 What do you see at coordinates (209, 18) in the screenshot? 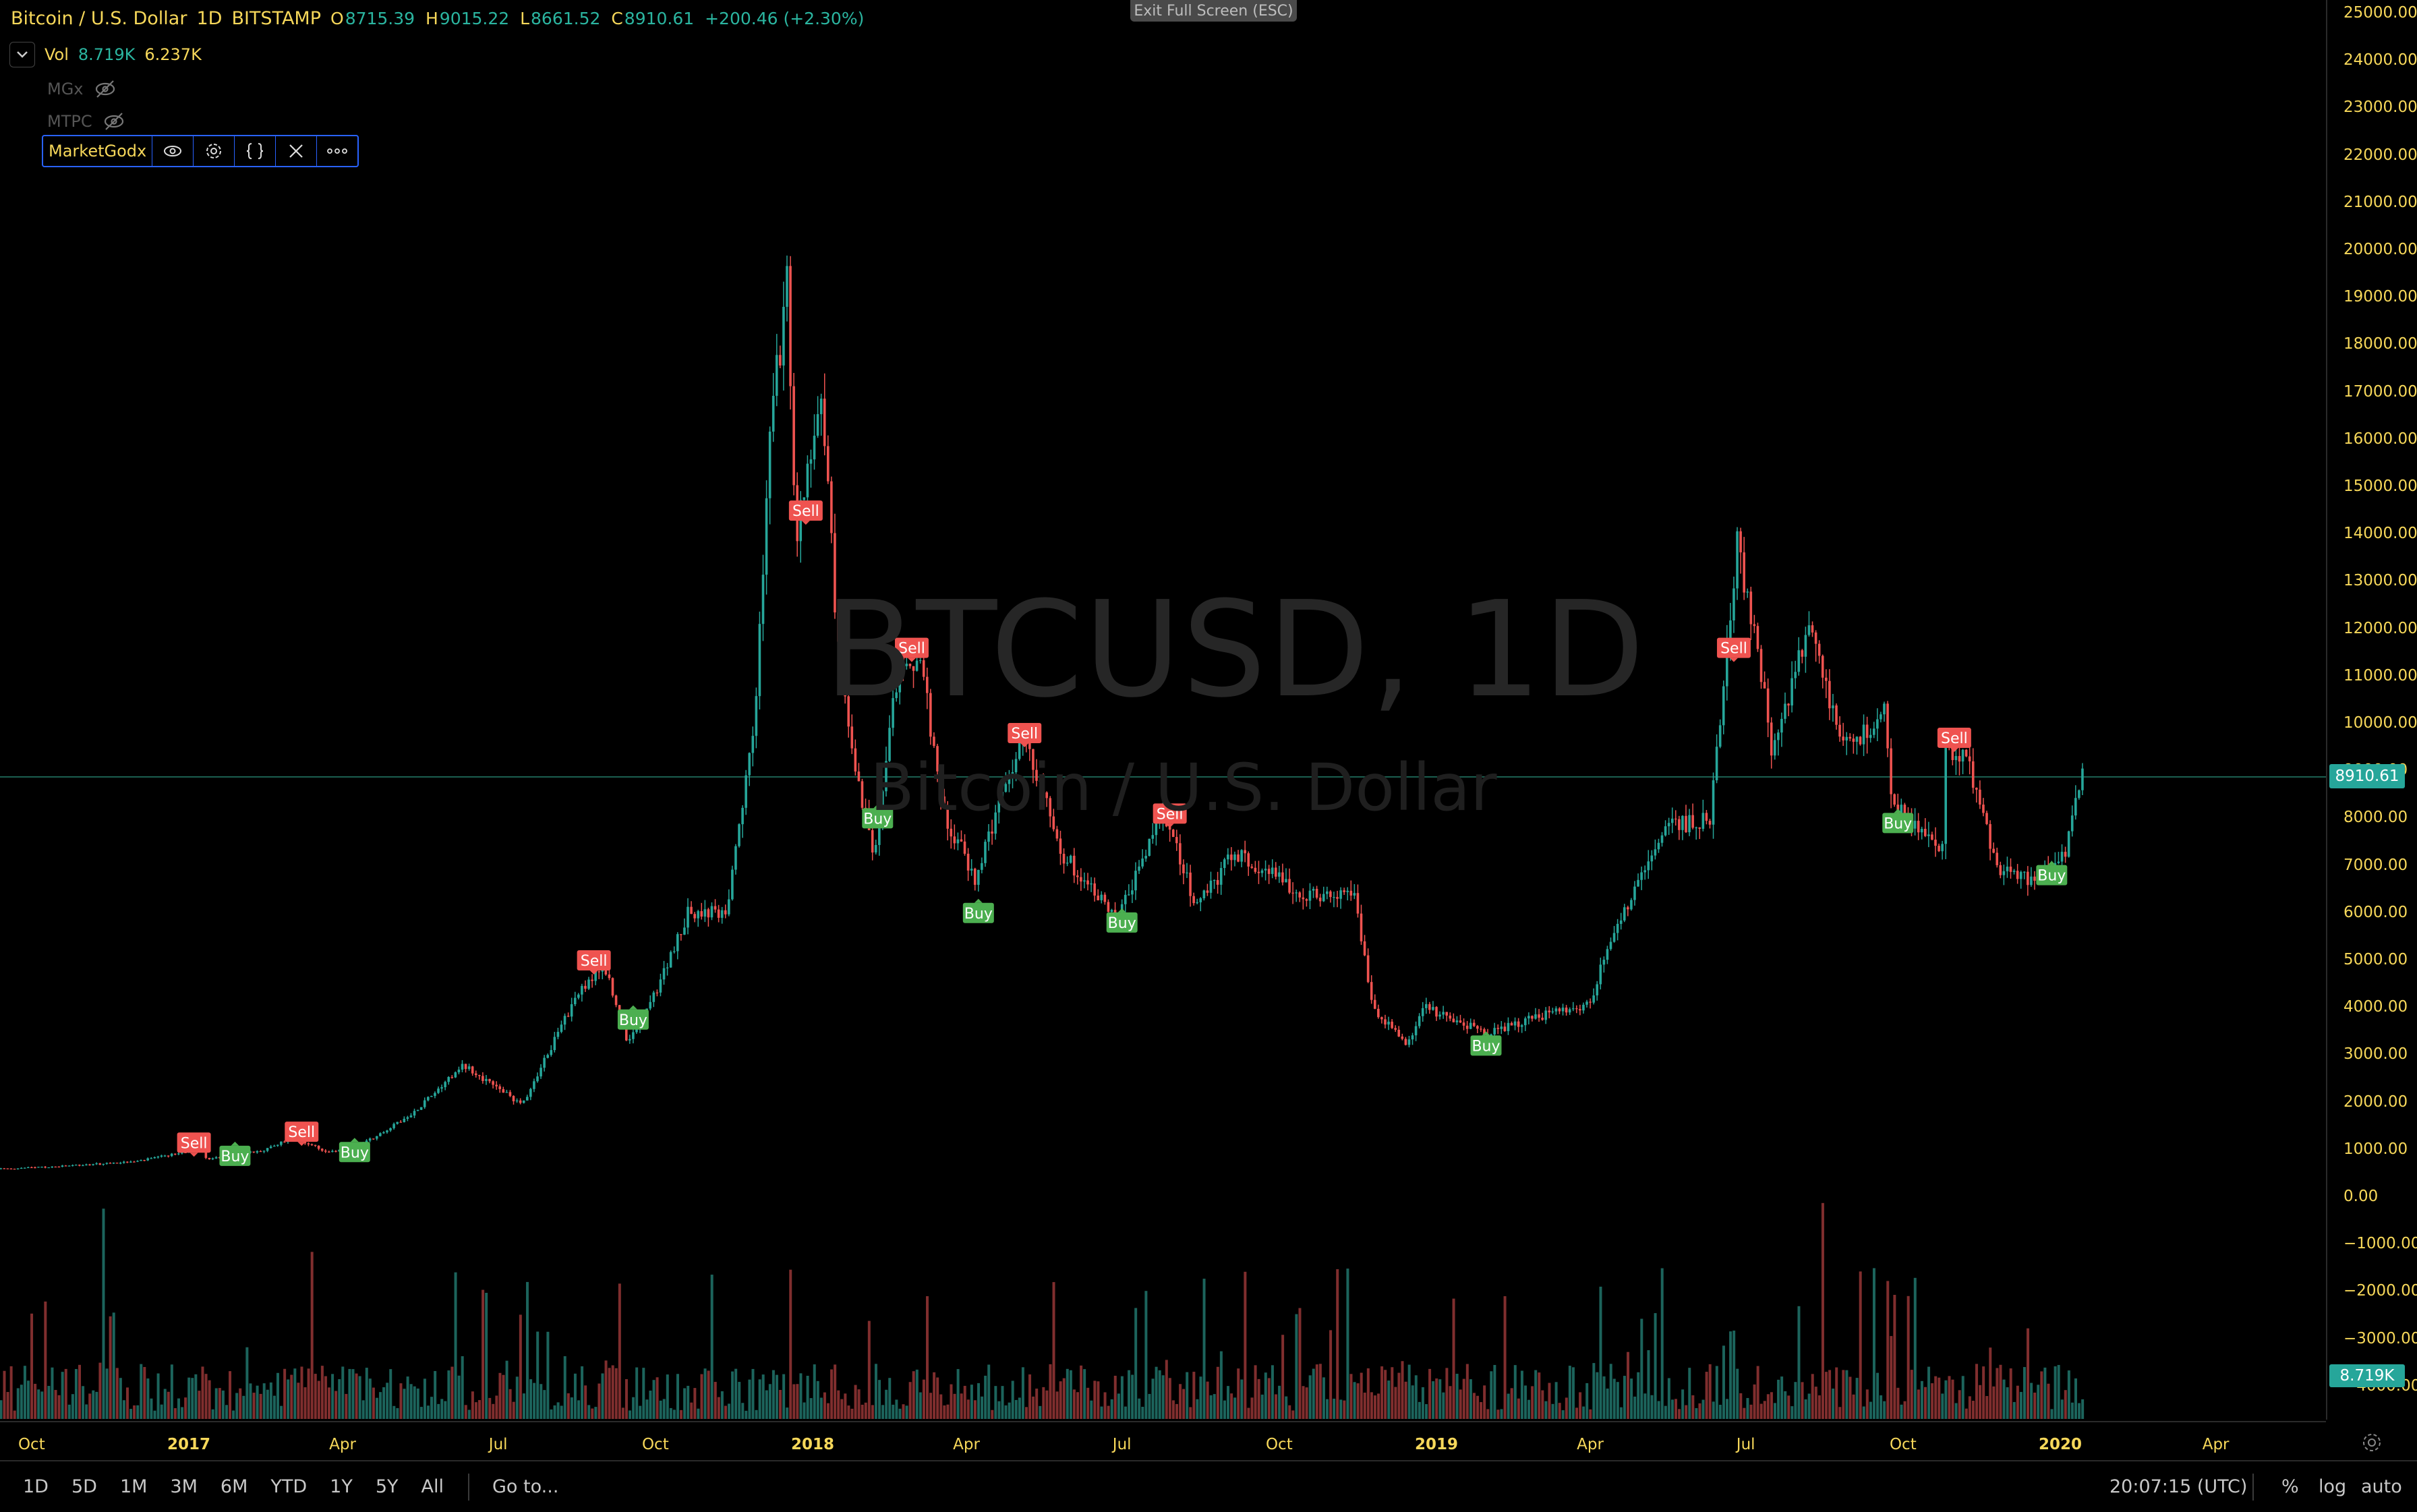
I see `interval-label: 1D` at bounding box center [209, 18].